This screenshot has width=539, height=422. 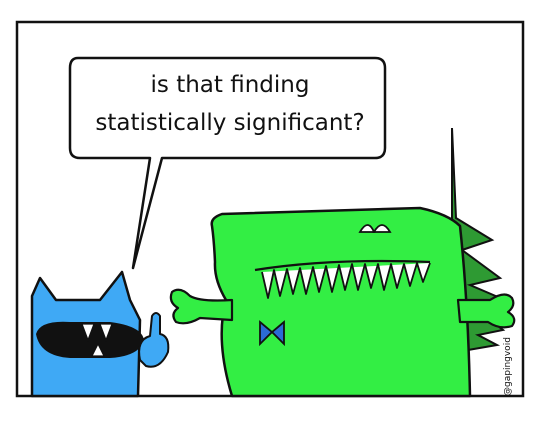 I want to click on speech-line-1: is that finding, so click(x=230, y=85).